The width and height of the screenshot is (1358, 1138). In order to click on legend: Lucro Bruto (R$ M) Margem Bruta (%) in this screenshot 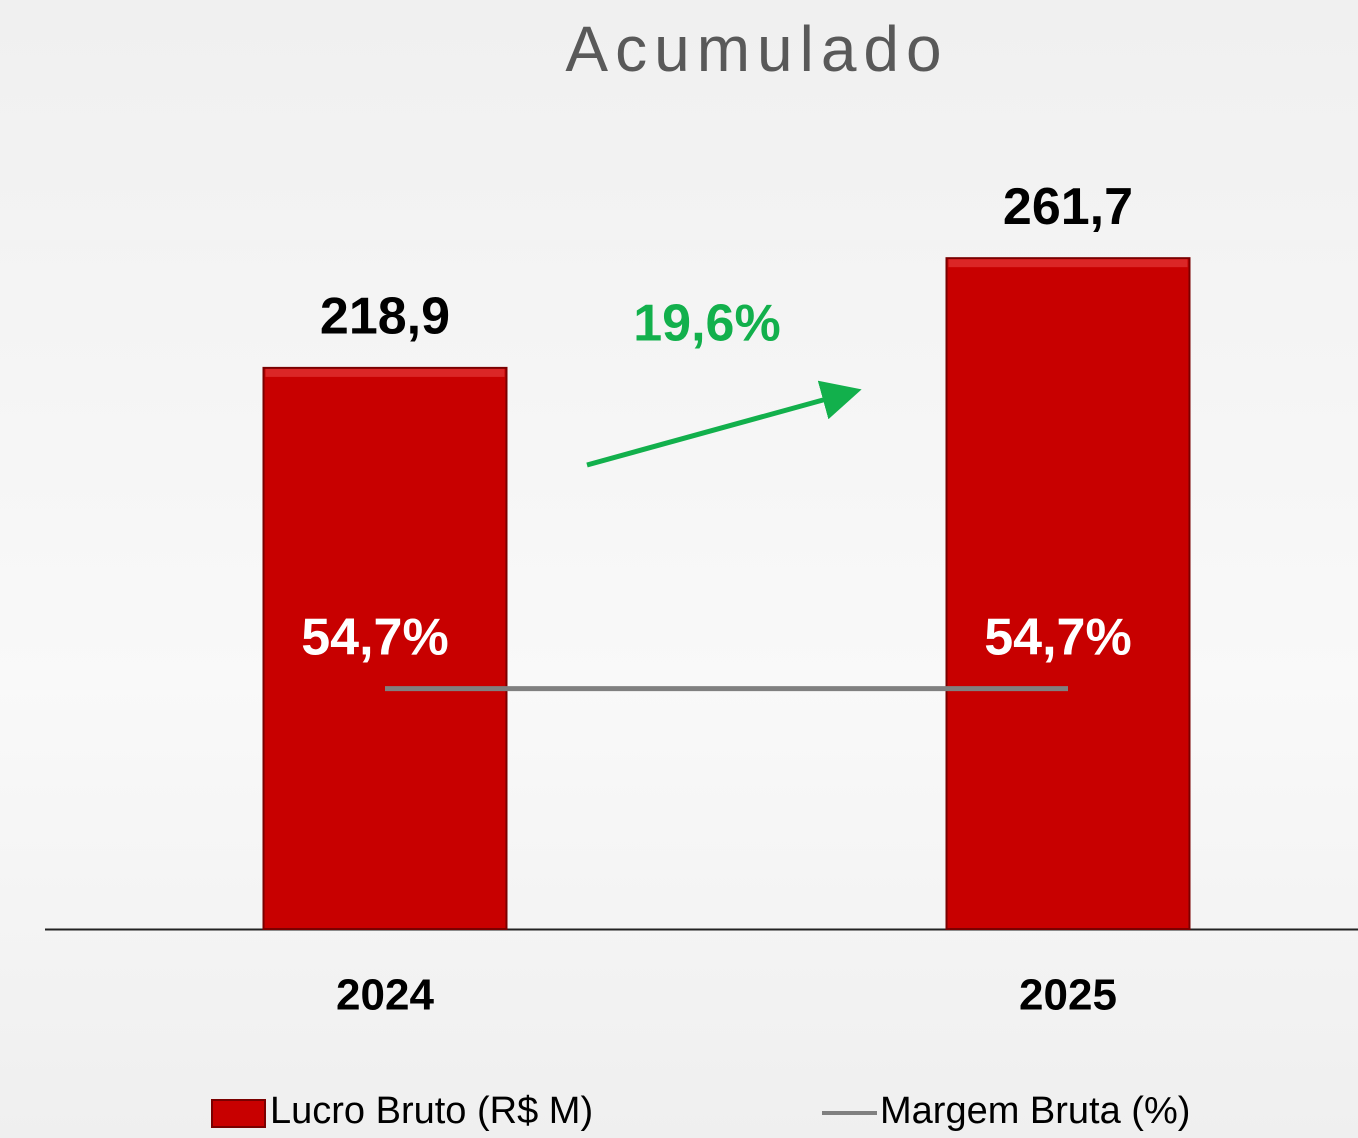, I will do `click(700, 1111)`.